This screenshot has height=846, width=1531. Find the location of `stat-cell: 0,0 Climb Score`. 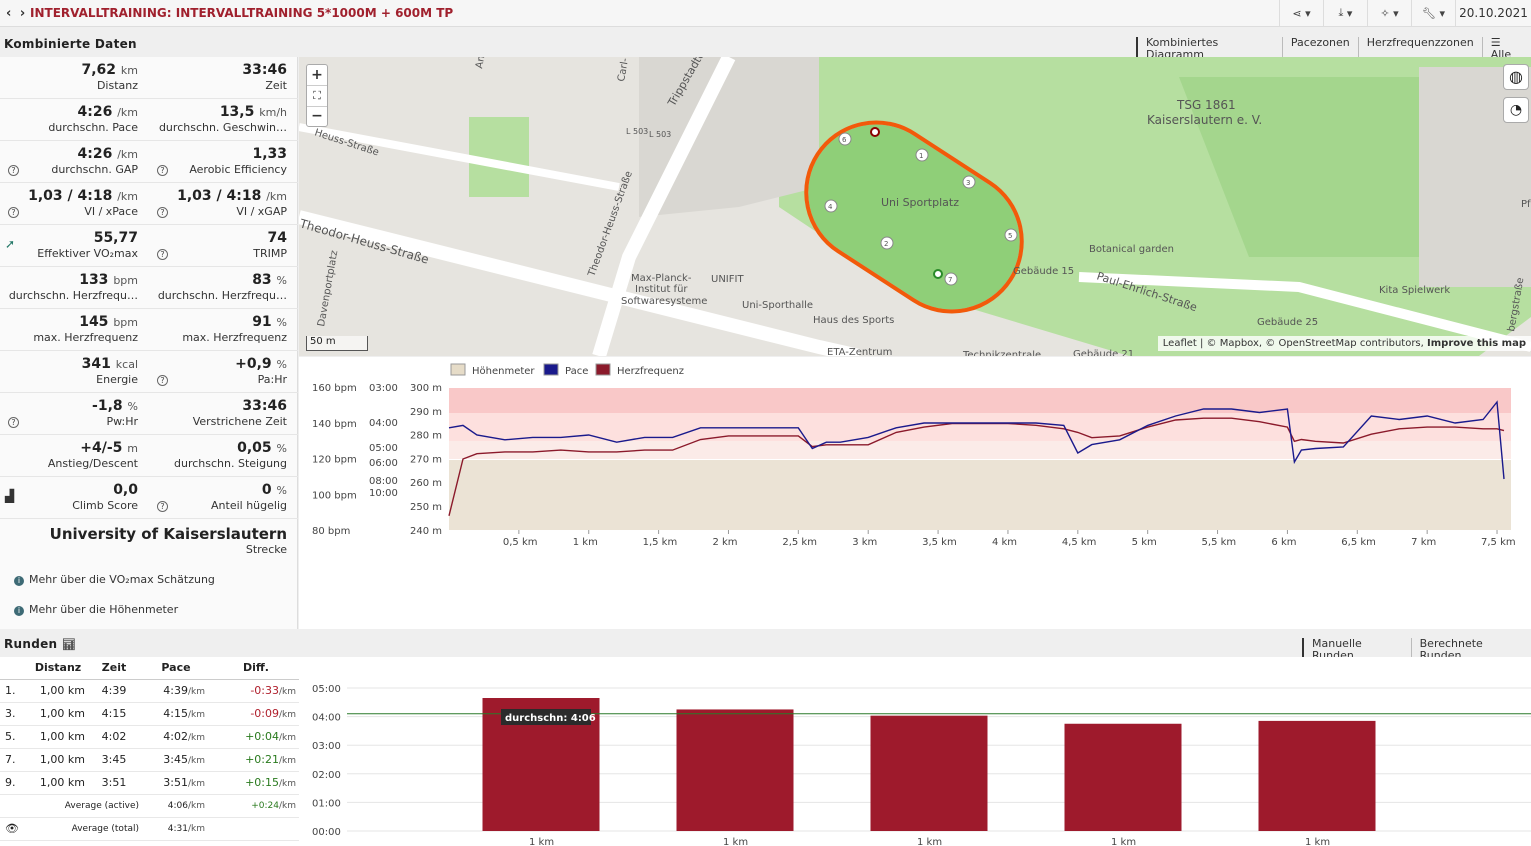

stat-cell: 0,0 Climb Score is located at coordinates (74, 498).